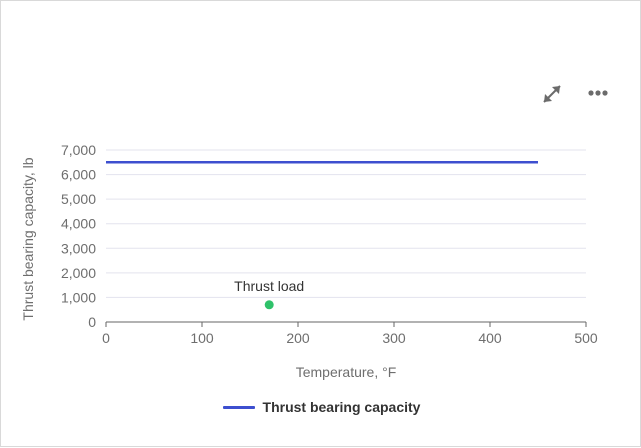 This screenshot has width=641, height=448. I want to click on legend: Thrust bearing capacity, so click(321, 407).